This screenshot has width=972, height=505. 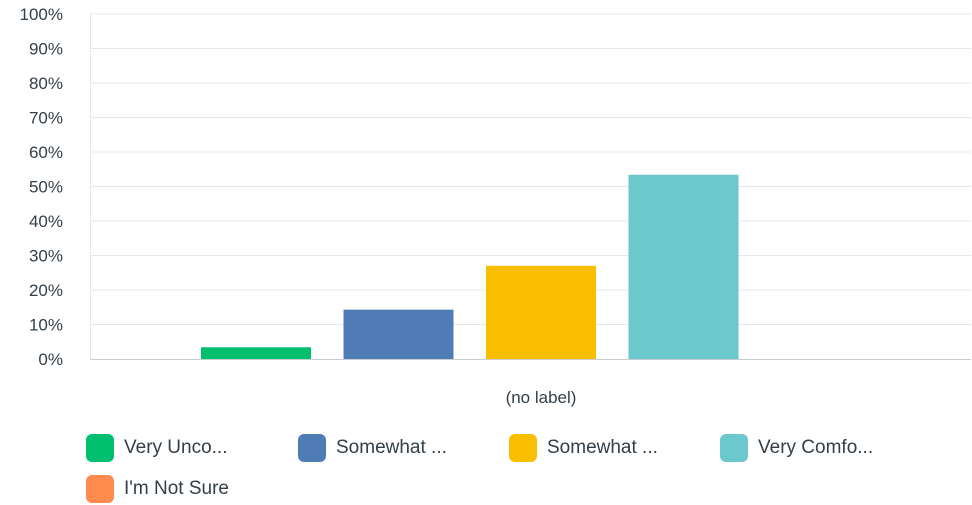 What do you see at coordinates (46, 325) in the screenshot?
I see `y-tick-label: 10%` at bounding box center [46, 325].